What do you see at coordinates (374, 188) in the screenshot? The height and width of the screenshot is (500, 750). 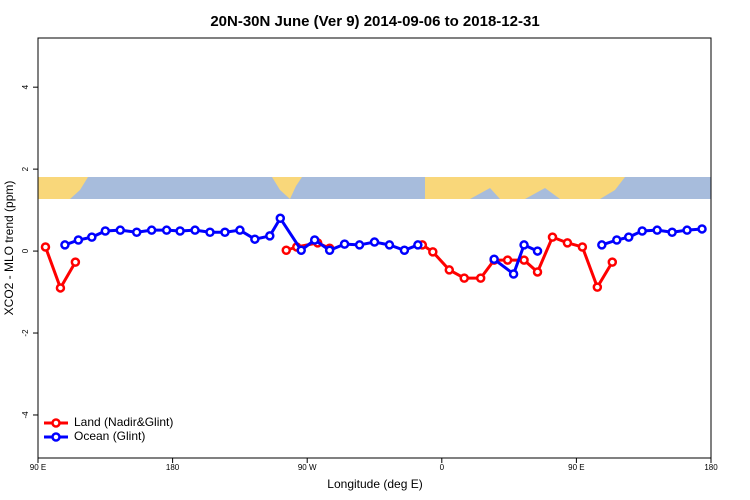 I see `map-band` at bounding box center [374, 188].